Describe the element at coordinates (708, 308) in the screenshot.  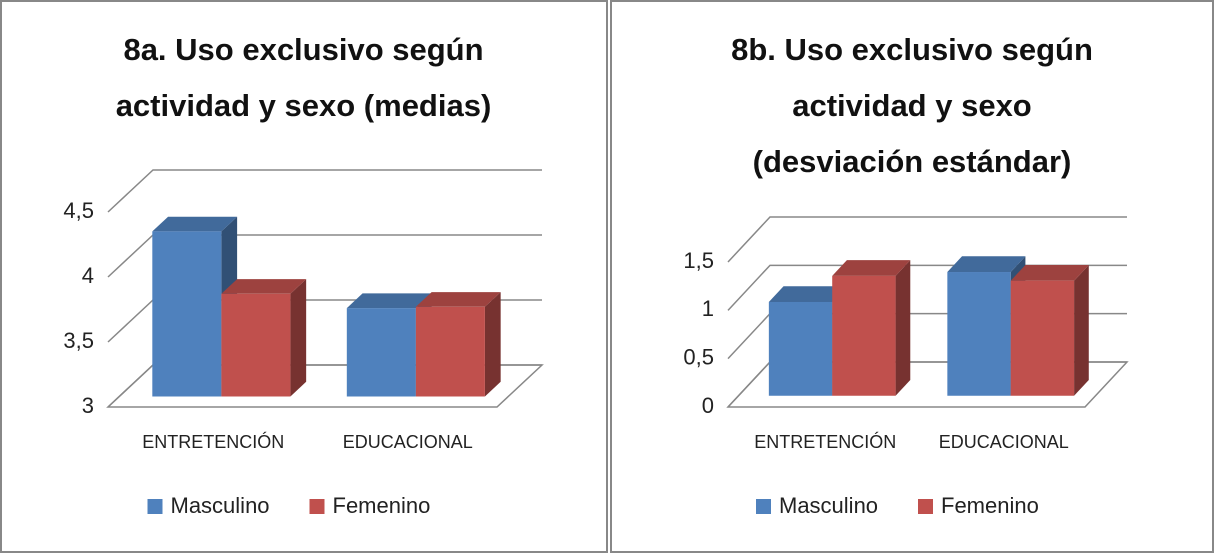
I see `y-tick-label: 1` at that location.